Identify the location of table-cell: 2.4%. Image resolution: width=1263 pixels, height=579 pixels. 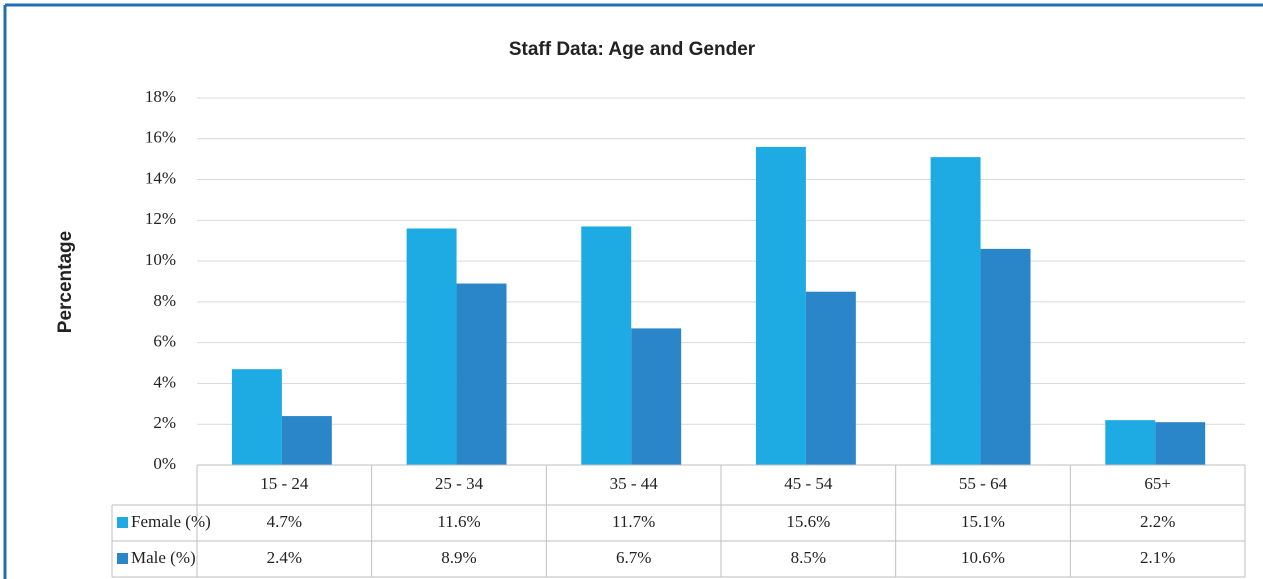
(284, 557).